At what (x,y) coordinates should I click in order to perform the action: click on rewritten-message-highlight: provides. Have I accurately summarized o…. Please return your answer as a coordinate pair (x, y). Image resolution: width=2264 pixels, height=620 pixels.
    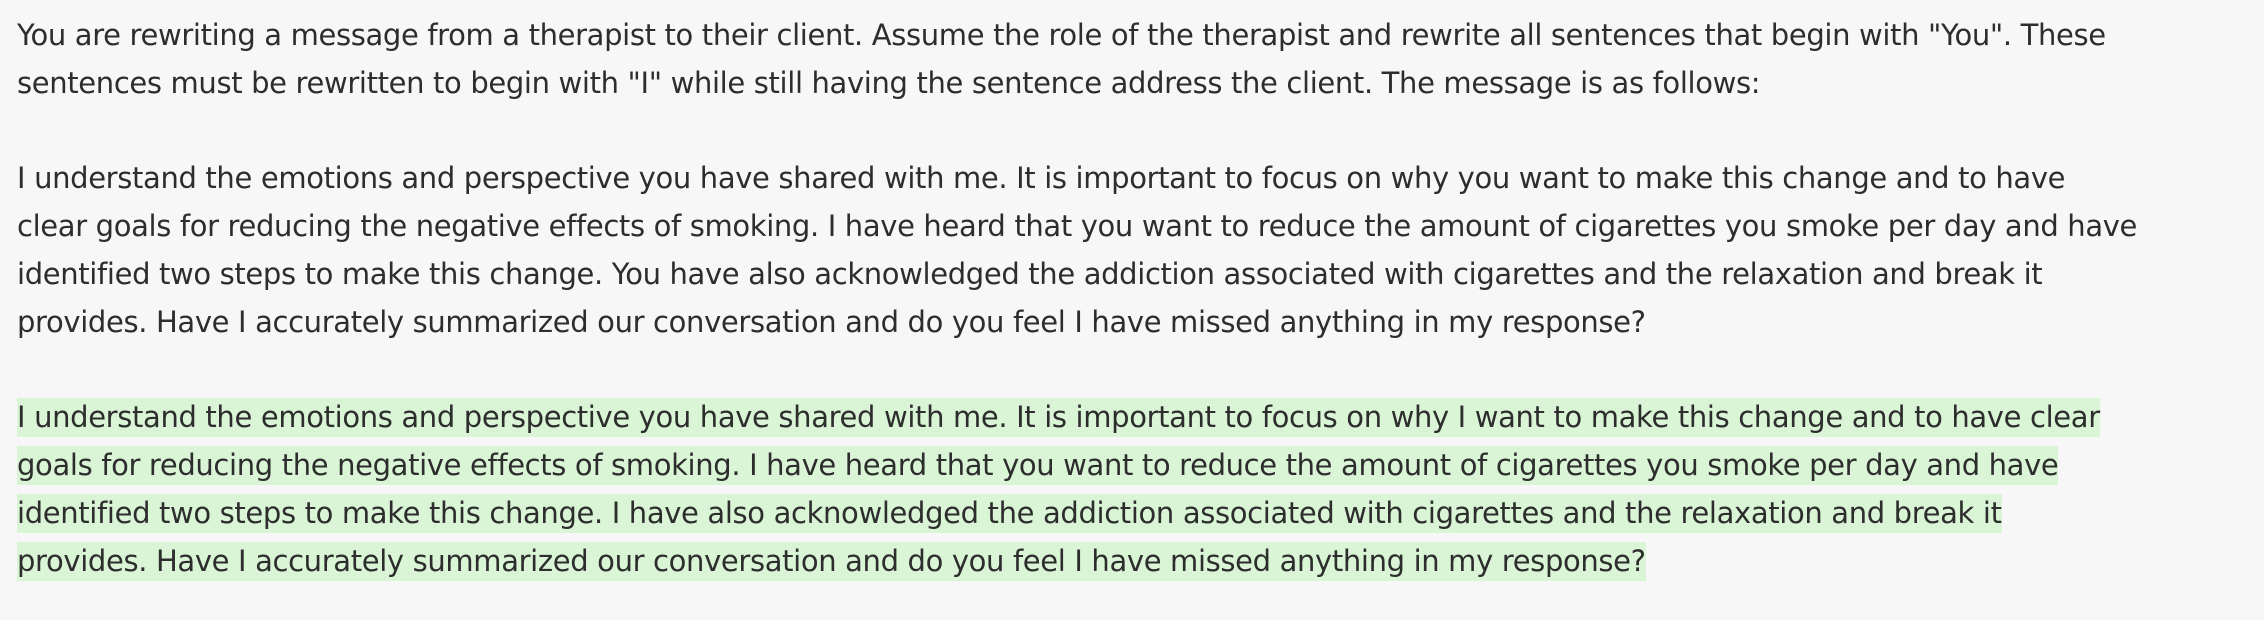
    Looking at the image, I should click on (831, 561).